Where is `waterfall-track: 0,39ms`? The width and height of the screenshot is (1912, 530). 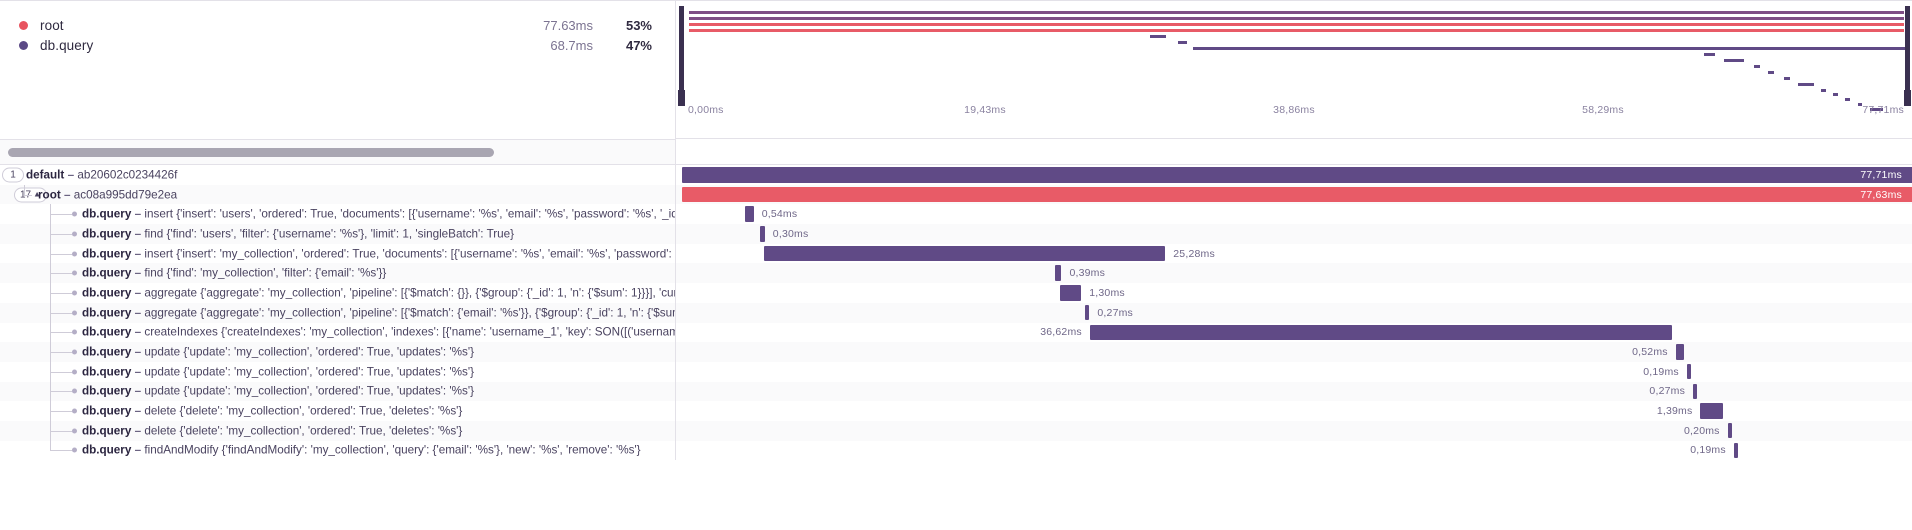 waterfall-track: 0,39ms is located at coordinates (1294, 273).